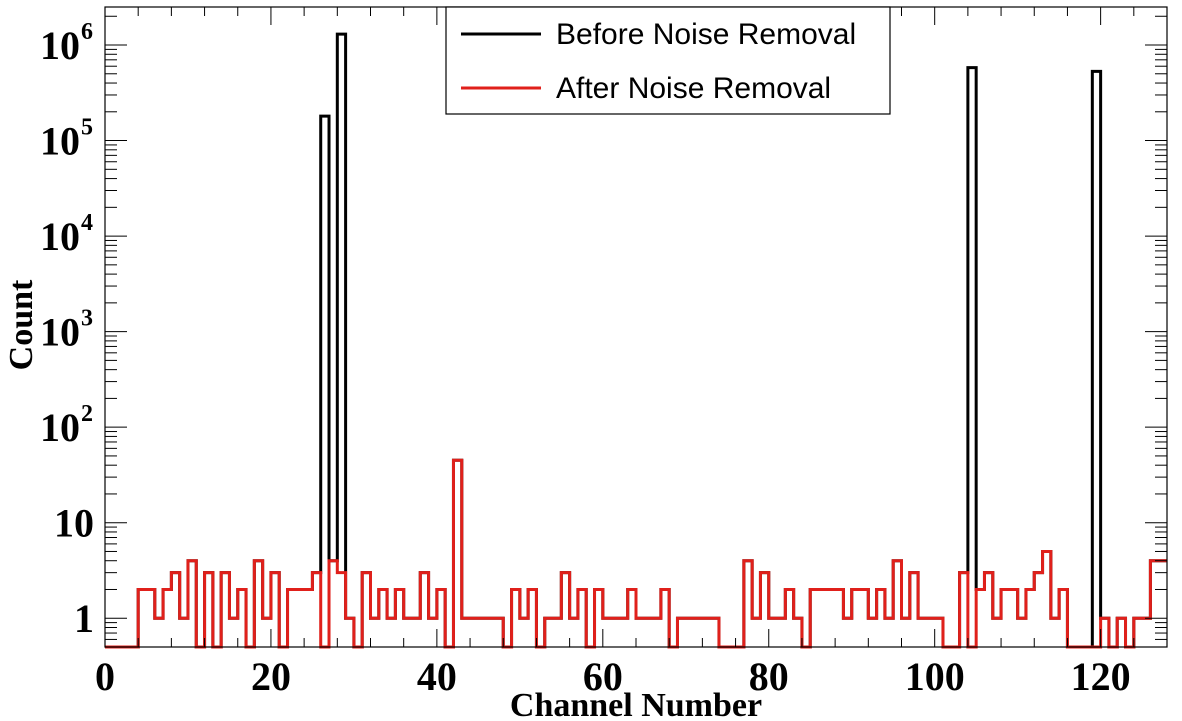  I want to click on y-tick-exponent: 6, so click(87, 32).